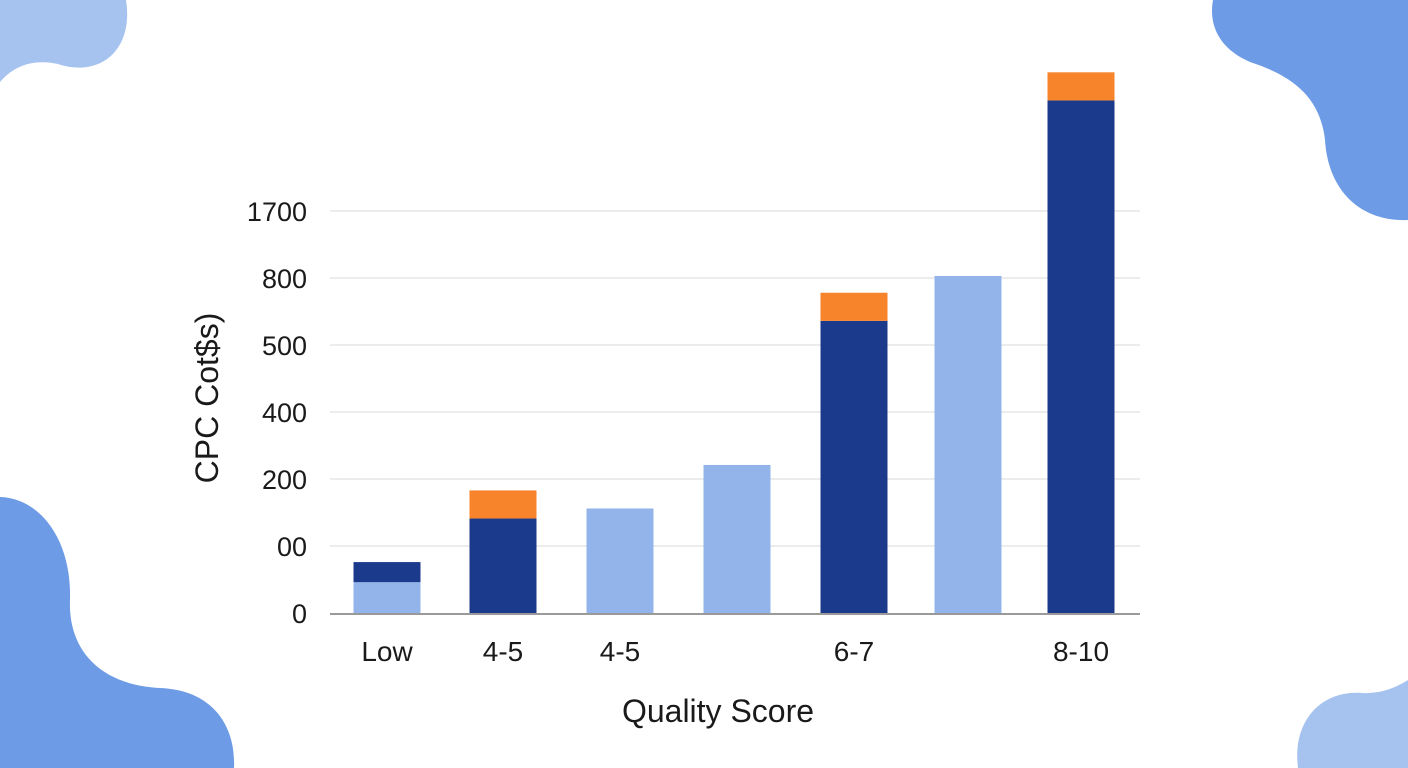 This screenshot has width=1408, height=768. Describe the element at coordinates (735, 651) in the screenshot. I see `x-category-labels: Low 4-5 4-5 6-7 8-10` at that location.